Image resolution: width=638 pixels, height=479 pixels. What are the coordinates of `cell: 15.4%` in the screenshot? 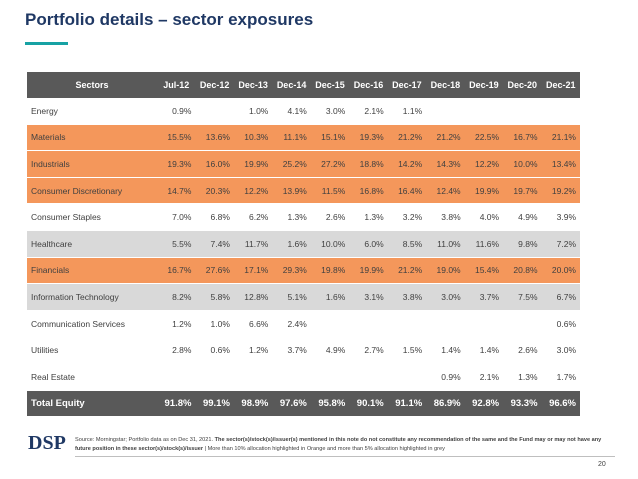 It's located at (484, 271).